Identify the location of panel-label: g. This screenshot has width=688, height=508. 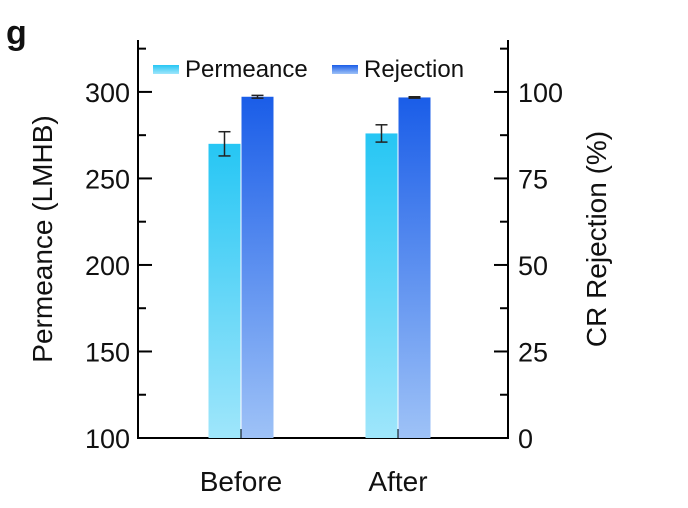
(16, 33).